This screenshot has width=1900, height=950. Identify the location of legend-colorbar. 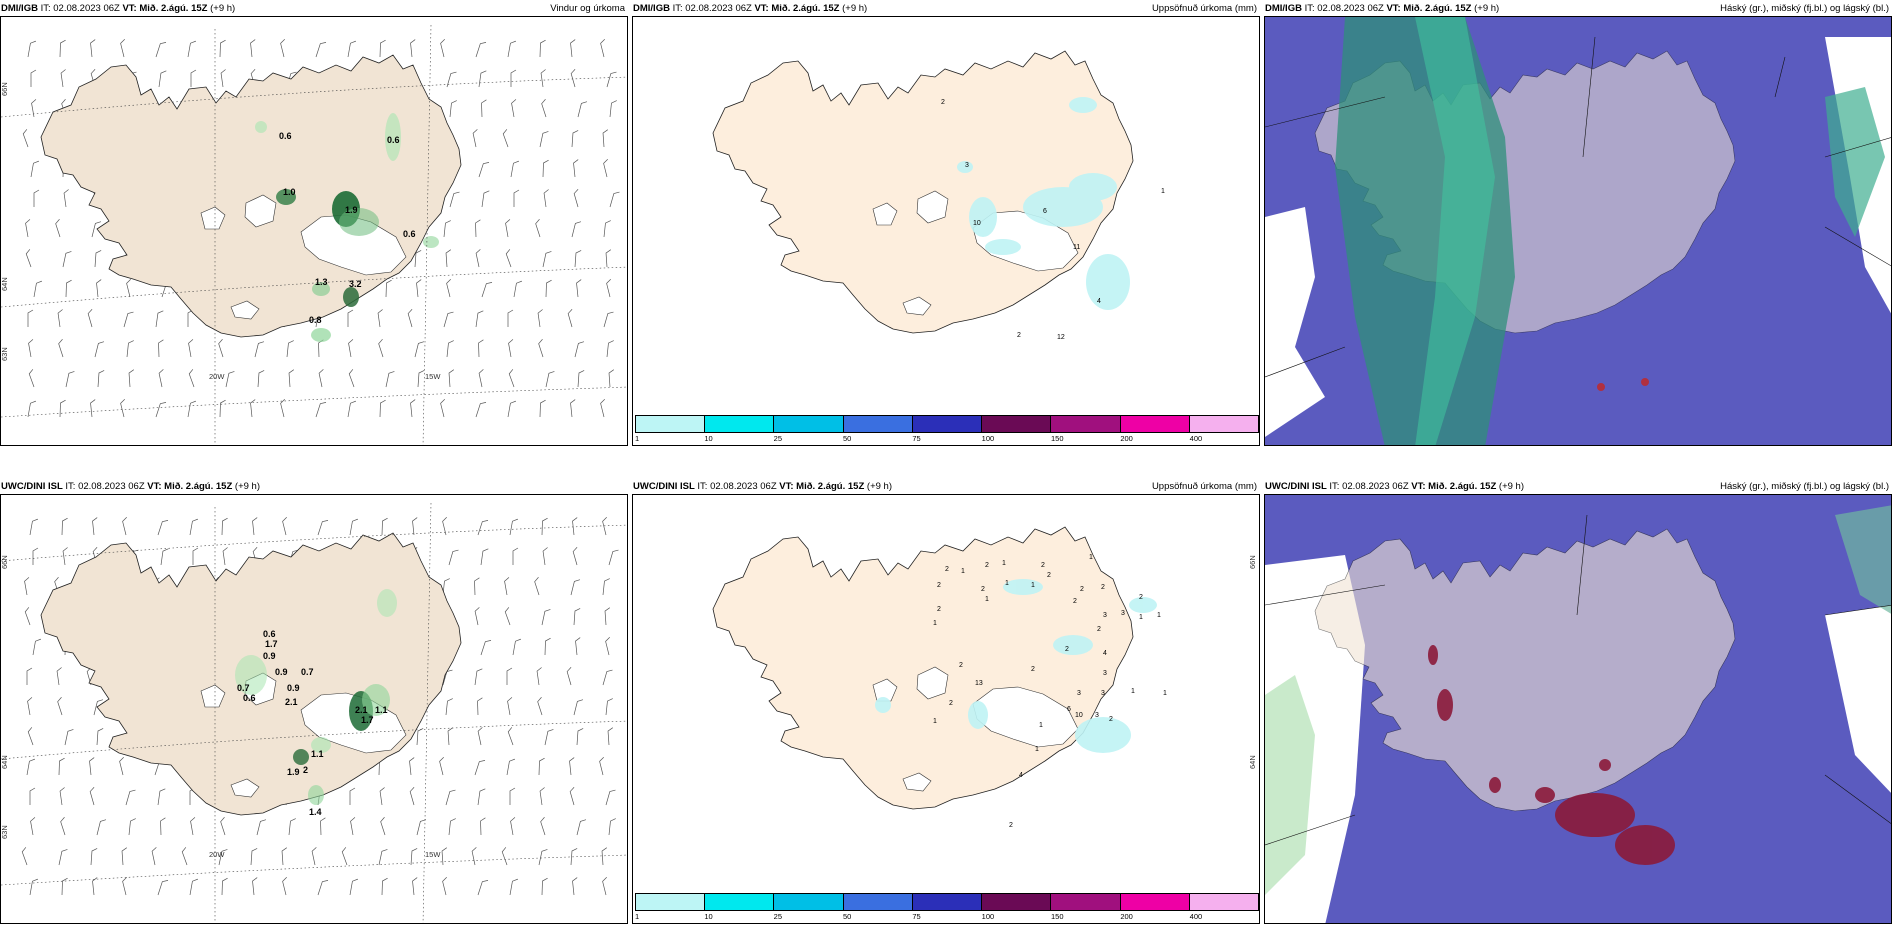
(947, 424).